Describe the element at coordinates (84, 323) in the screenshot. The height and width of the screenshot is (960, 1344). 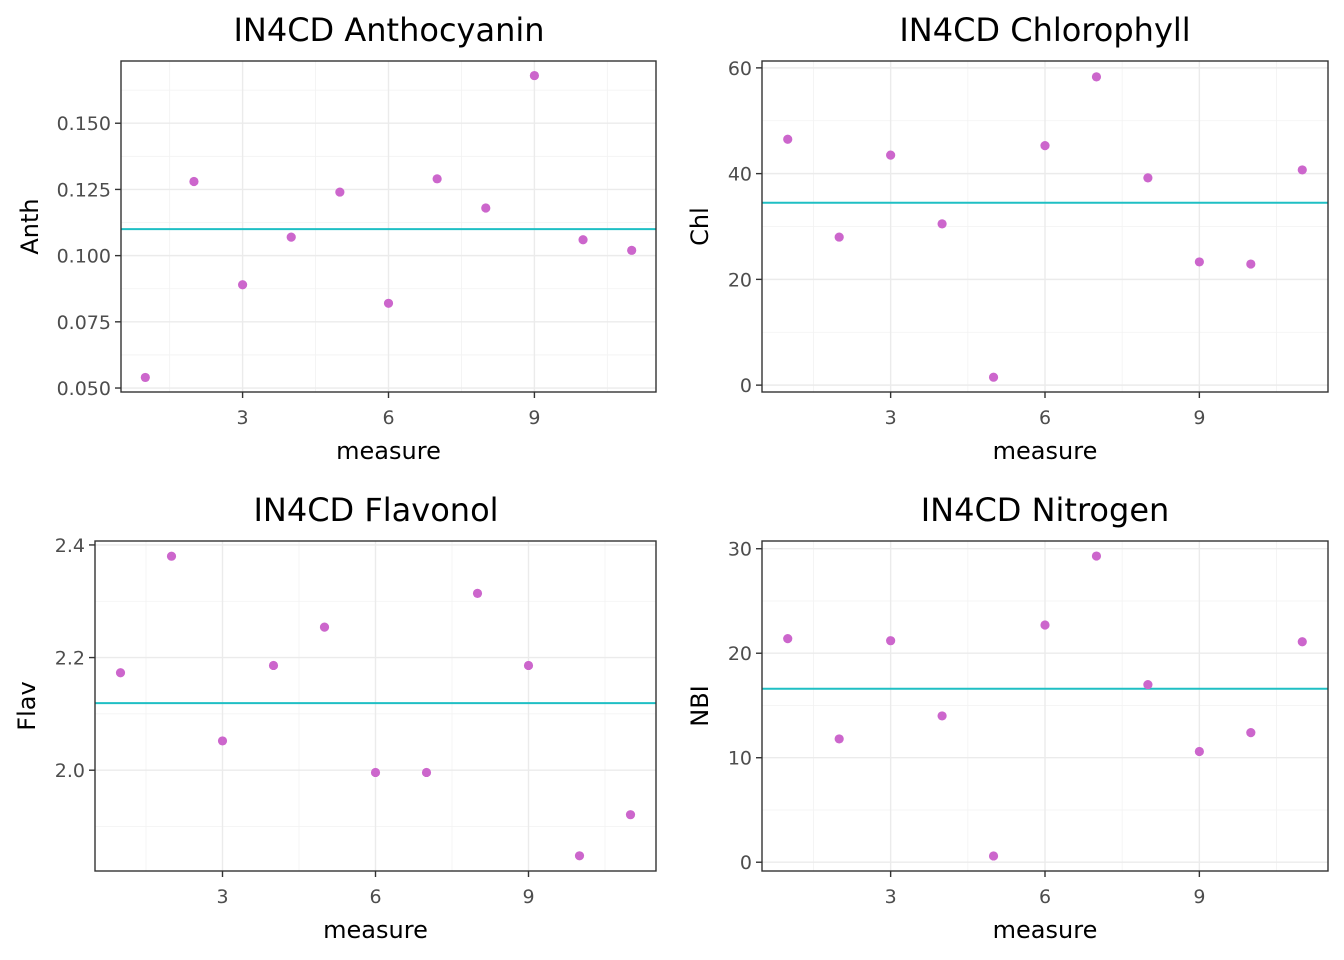
I see `chart-1-y-tick-label-2: 0.075` at that location.